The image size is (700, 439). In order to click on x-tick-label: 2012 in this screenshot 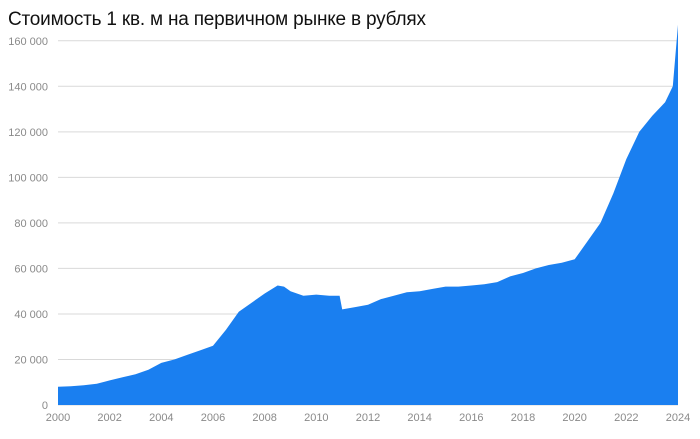, I will do `click(368, 418)`.